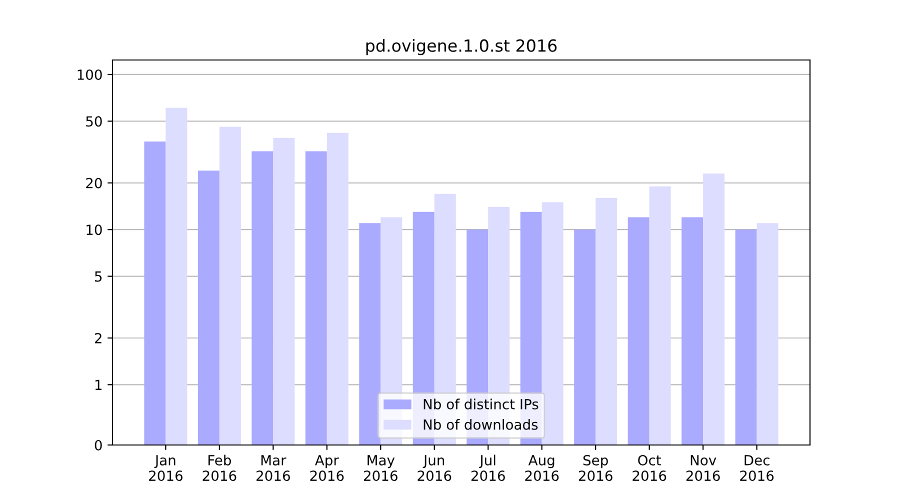 This screenshot has height=500, width=900. Describe the element at coordinates (90, 74) in the screenshot. I see `y-tick-label: 100` at that location.